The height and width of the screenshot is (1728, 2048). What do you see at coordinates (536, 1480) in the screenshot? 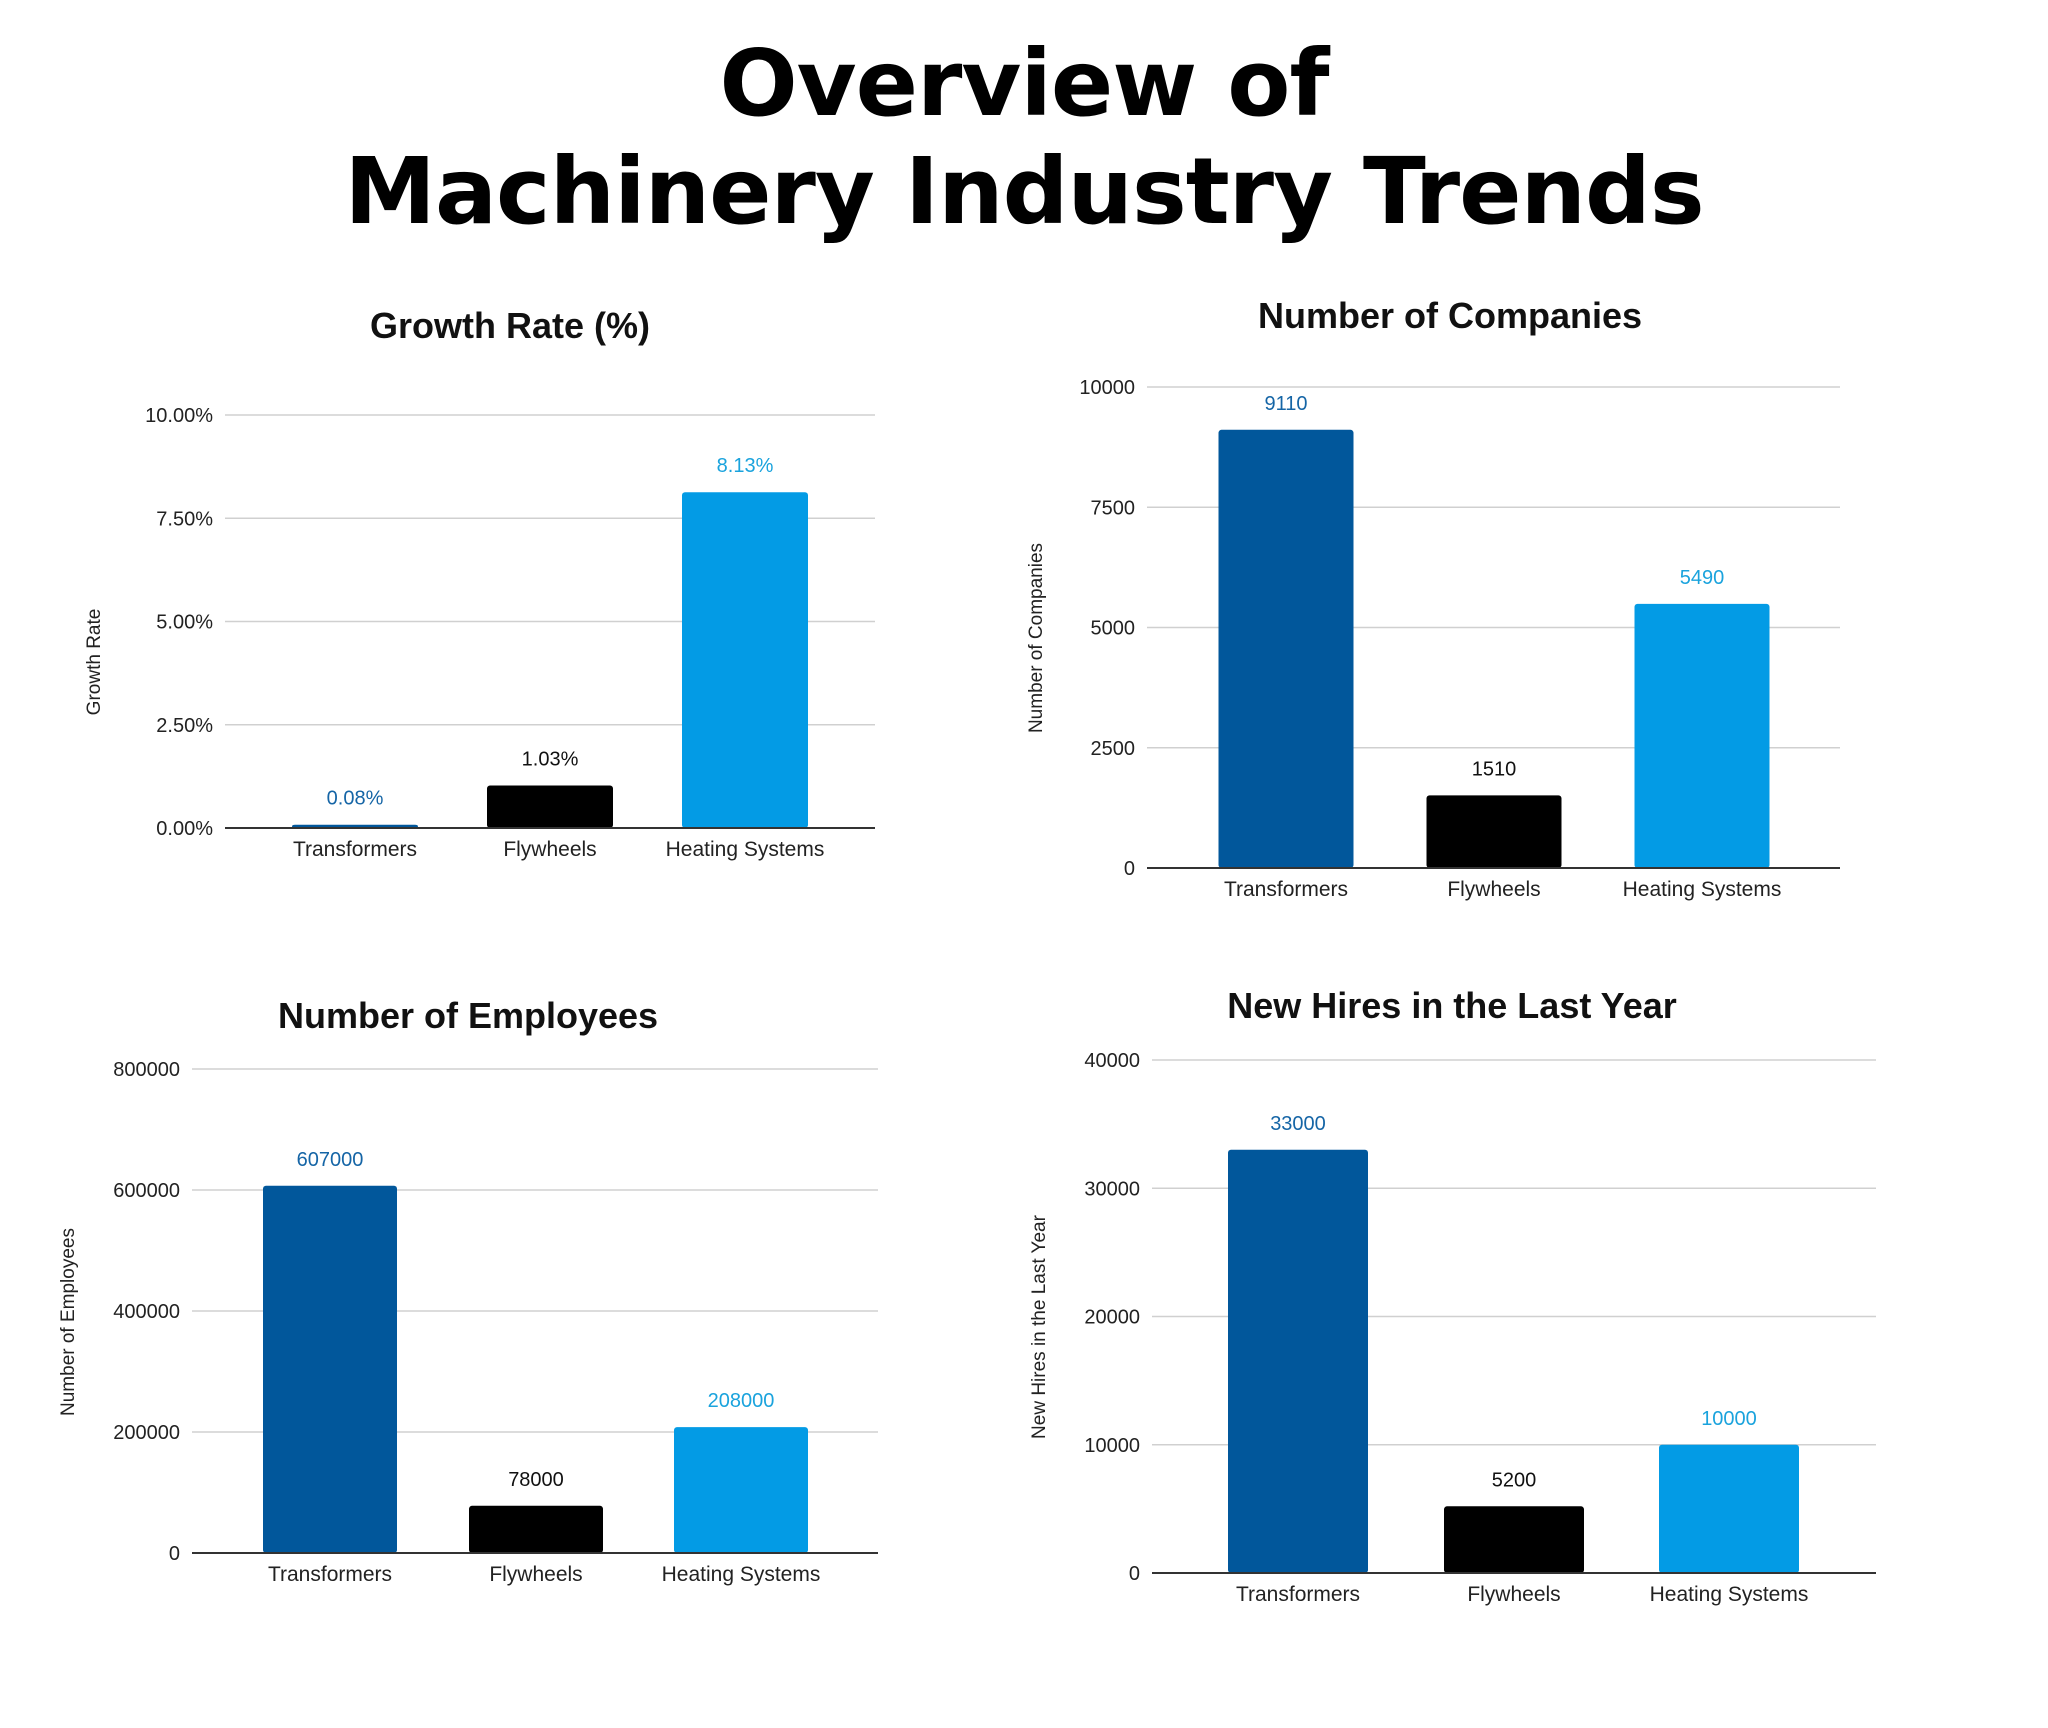
I see `data-label: 78000` at bounding box center [536, 1480].